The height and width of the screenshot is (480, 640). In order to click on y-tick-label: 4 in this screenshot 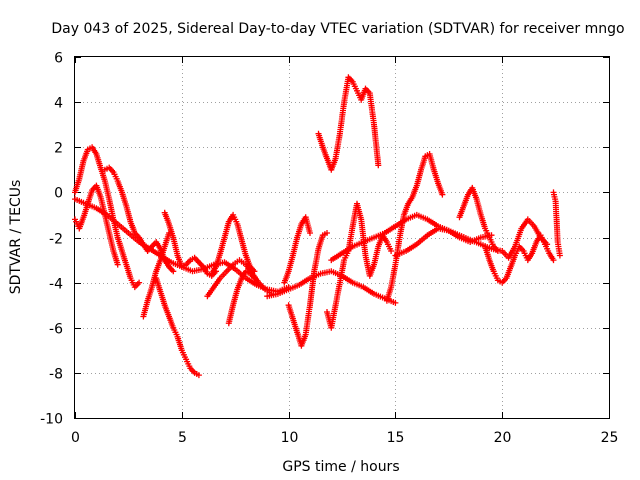, I will do `click(58, 104)`.